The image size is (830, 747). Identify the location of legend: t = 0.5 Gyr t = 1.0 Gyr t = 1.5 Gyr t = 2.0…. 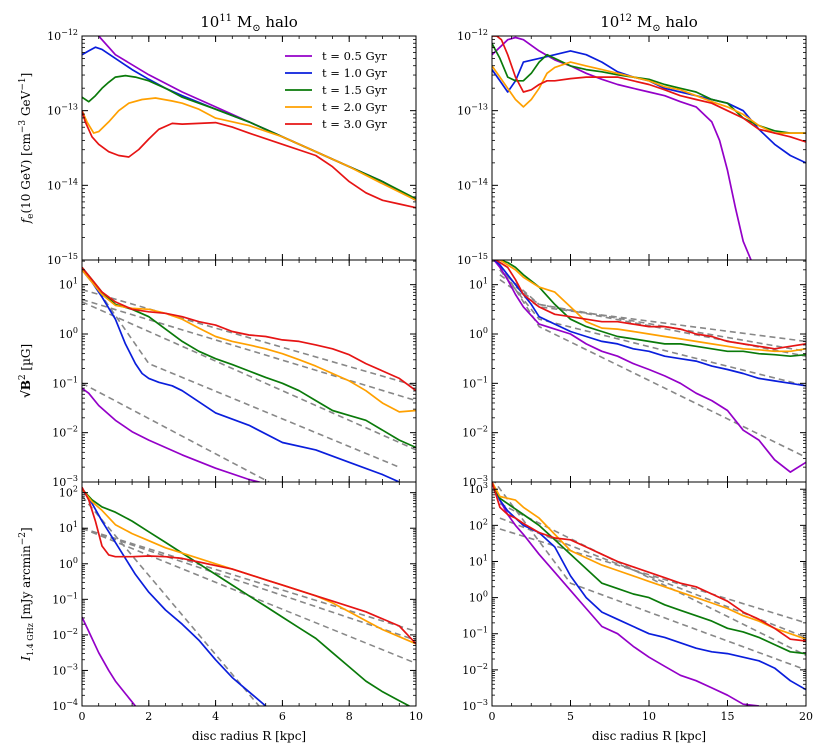
(336, 90).